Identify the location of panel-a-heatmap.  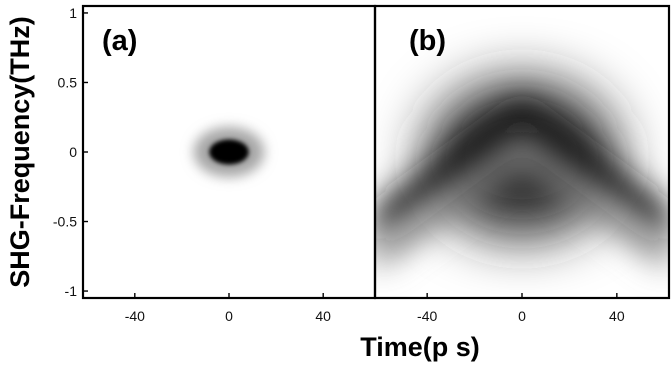
(229, 152).